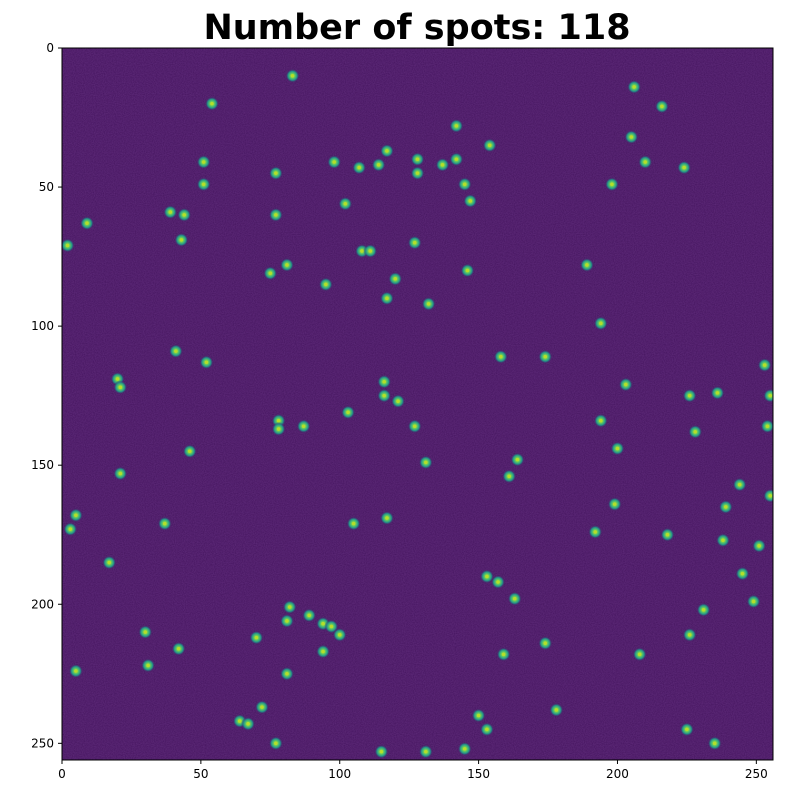  I want to click on y-tick-label: 250, so click(42, 743).